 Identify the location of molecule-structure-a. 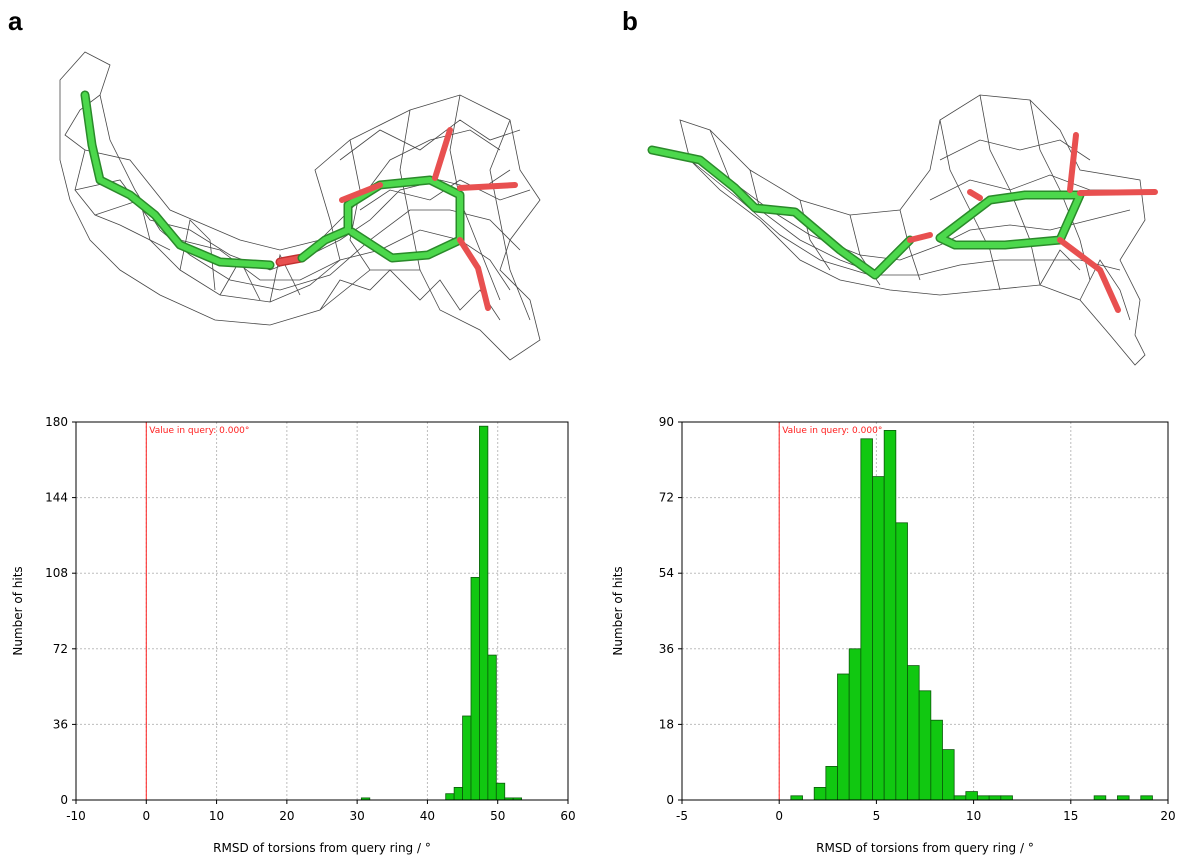
(300, 206).